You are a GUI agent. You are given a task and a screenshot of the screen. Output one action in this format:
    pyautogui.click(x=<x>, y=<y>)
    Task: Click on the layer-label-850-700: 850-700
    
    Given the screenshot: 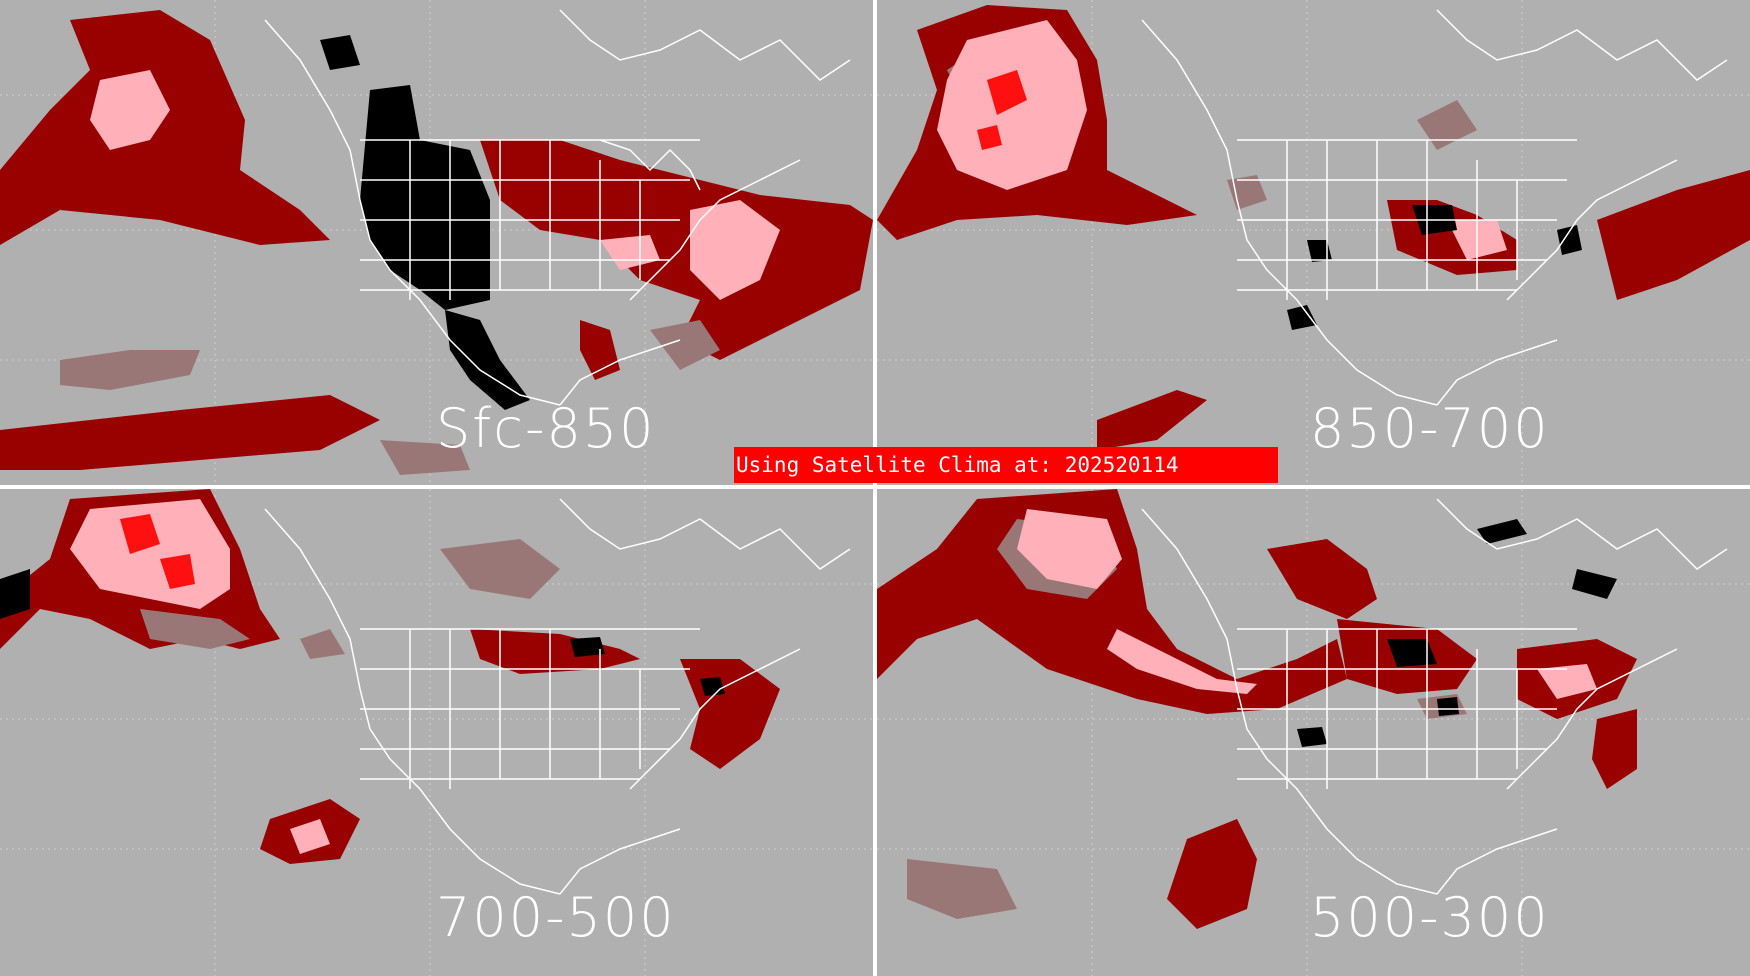 What is the action you would take?
    pyautogui.click(x=1430, y=428)
    